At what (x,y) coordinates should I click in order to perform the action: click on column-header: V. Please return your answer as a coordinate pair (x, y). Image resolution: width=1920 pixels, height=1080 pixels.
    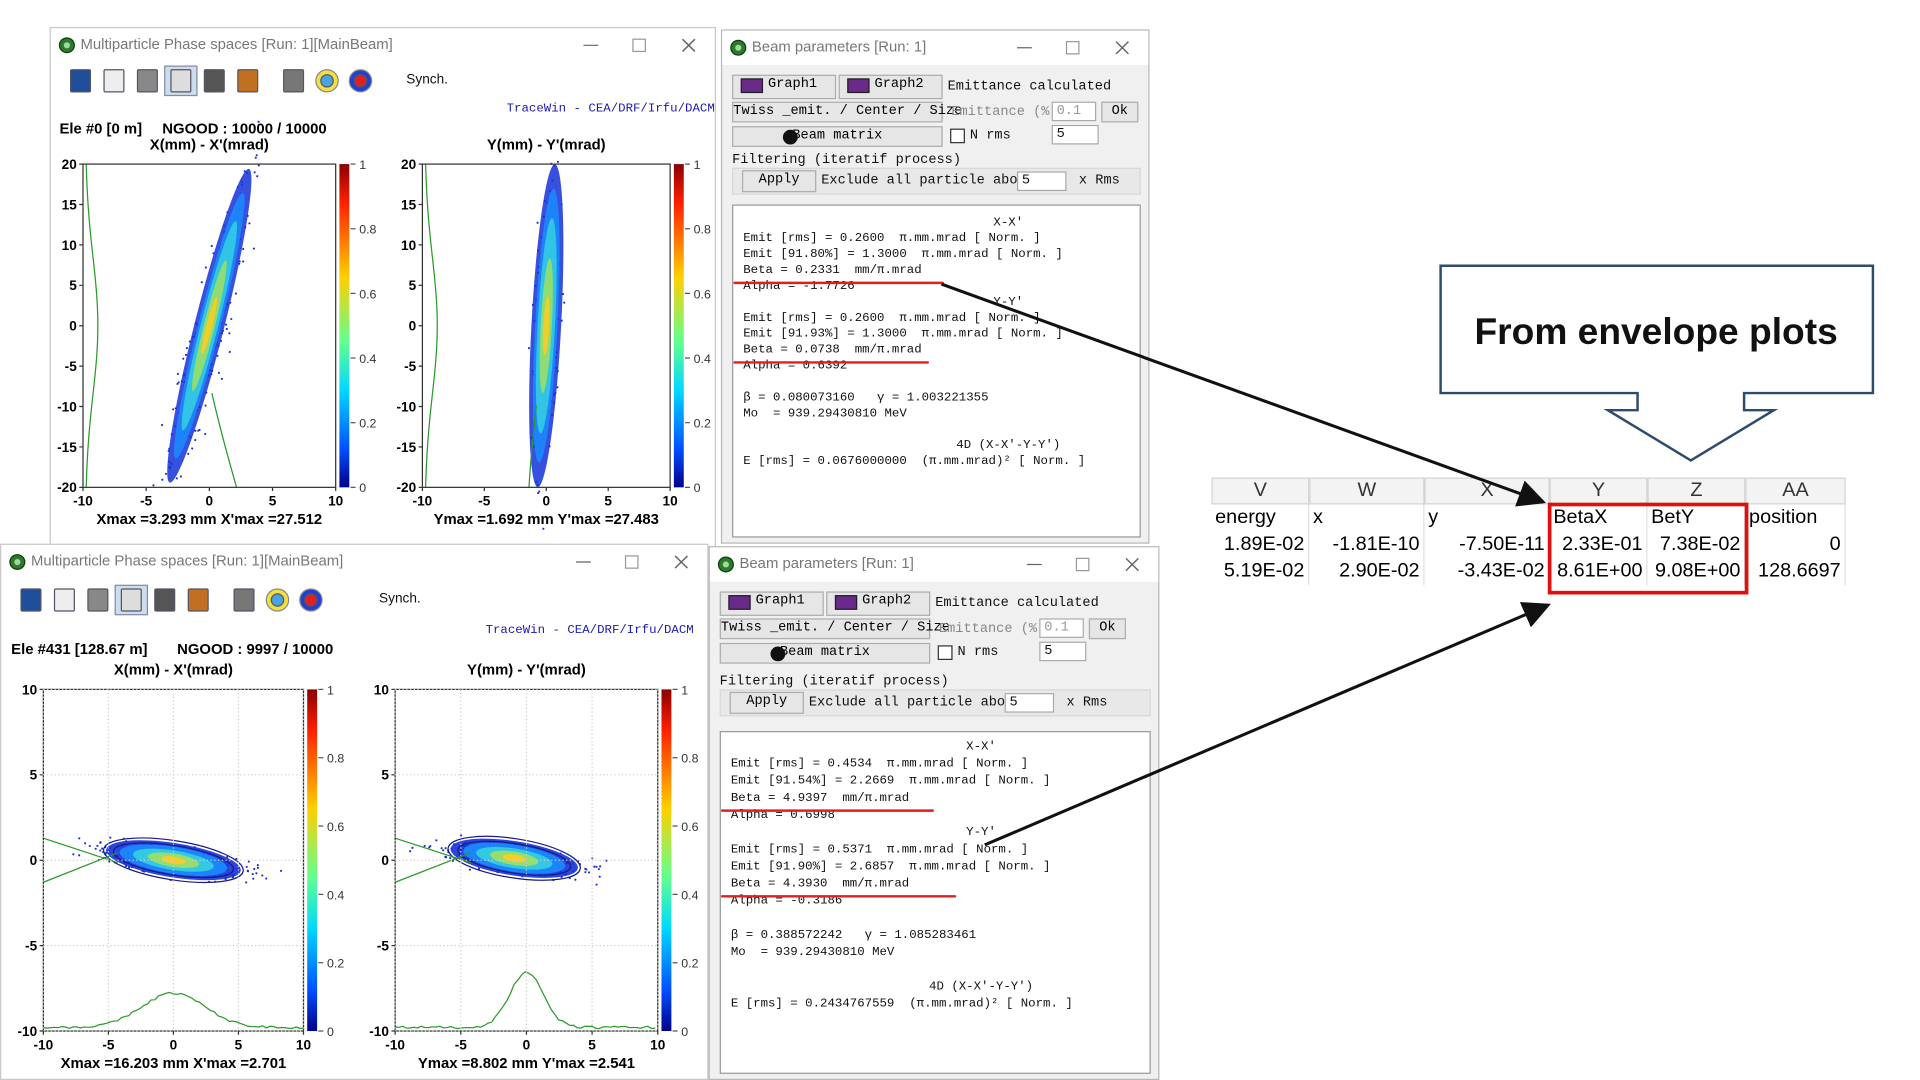
    Looking at the image, I should click on (1260, 491).